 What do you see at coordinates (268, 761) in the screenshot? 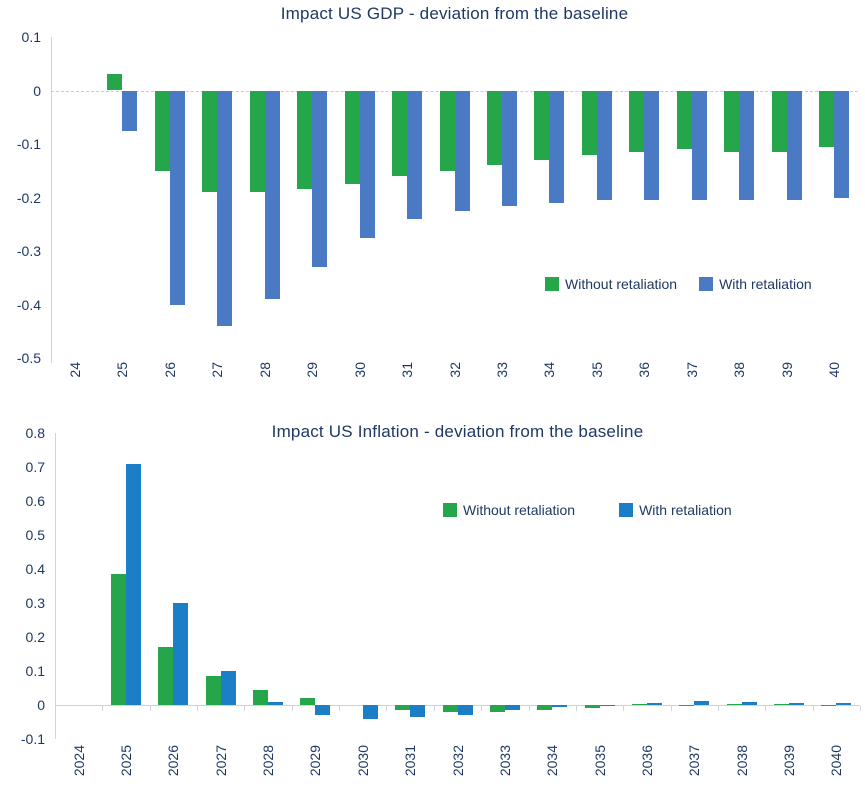
I see `x-axis-label-text: 2028` at bounding box center [268, 761].